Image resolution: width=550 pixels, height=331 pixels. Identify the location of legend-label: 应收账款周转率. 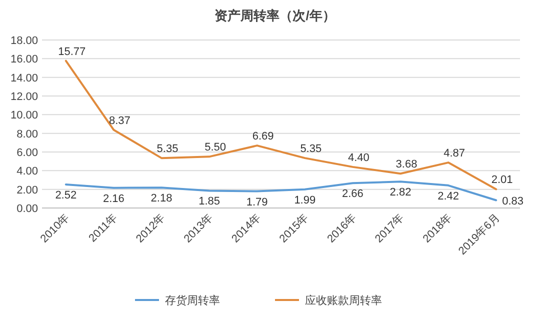
(343, 300).